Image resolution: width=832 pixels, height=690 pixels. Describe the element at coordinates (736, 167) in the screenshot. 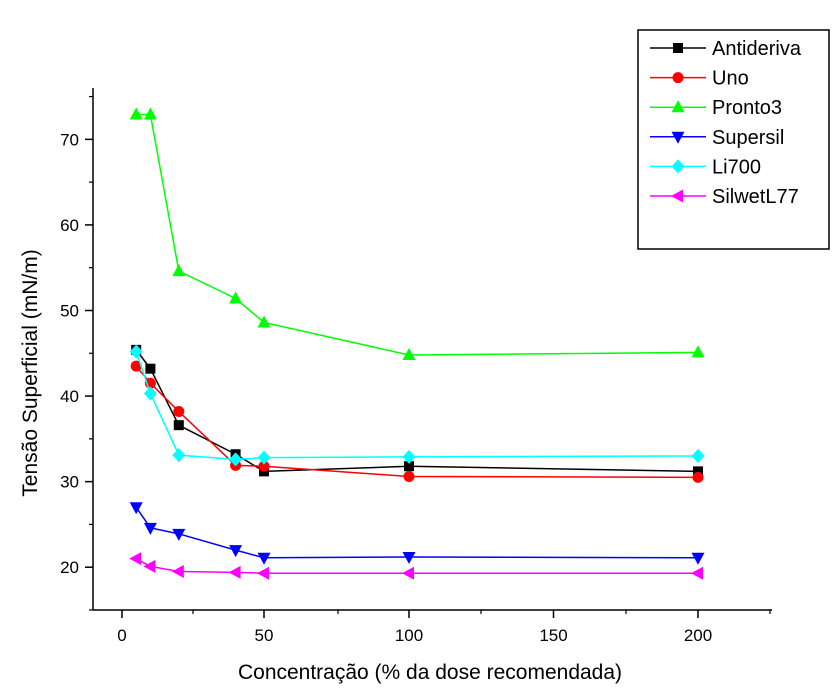

I see `legend-label: Li700` at that location.